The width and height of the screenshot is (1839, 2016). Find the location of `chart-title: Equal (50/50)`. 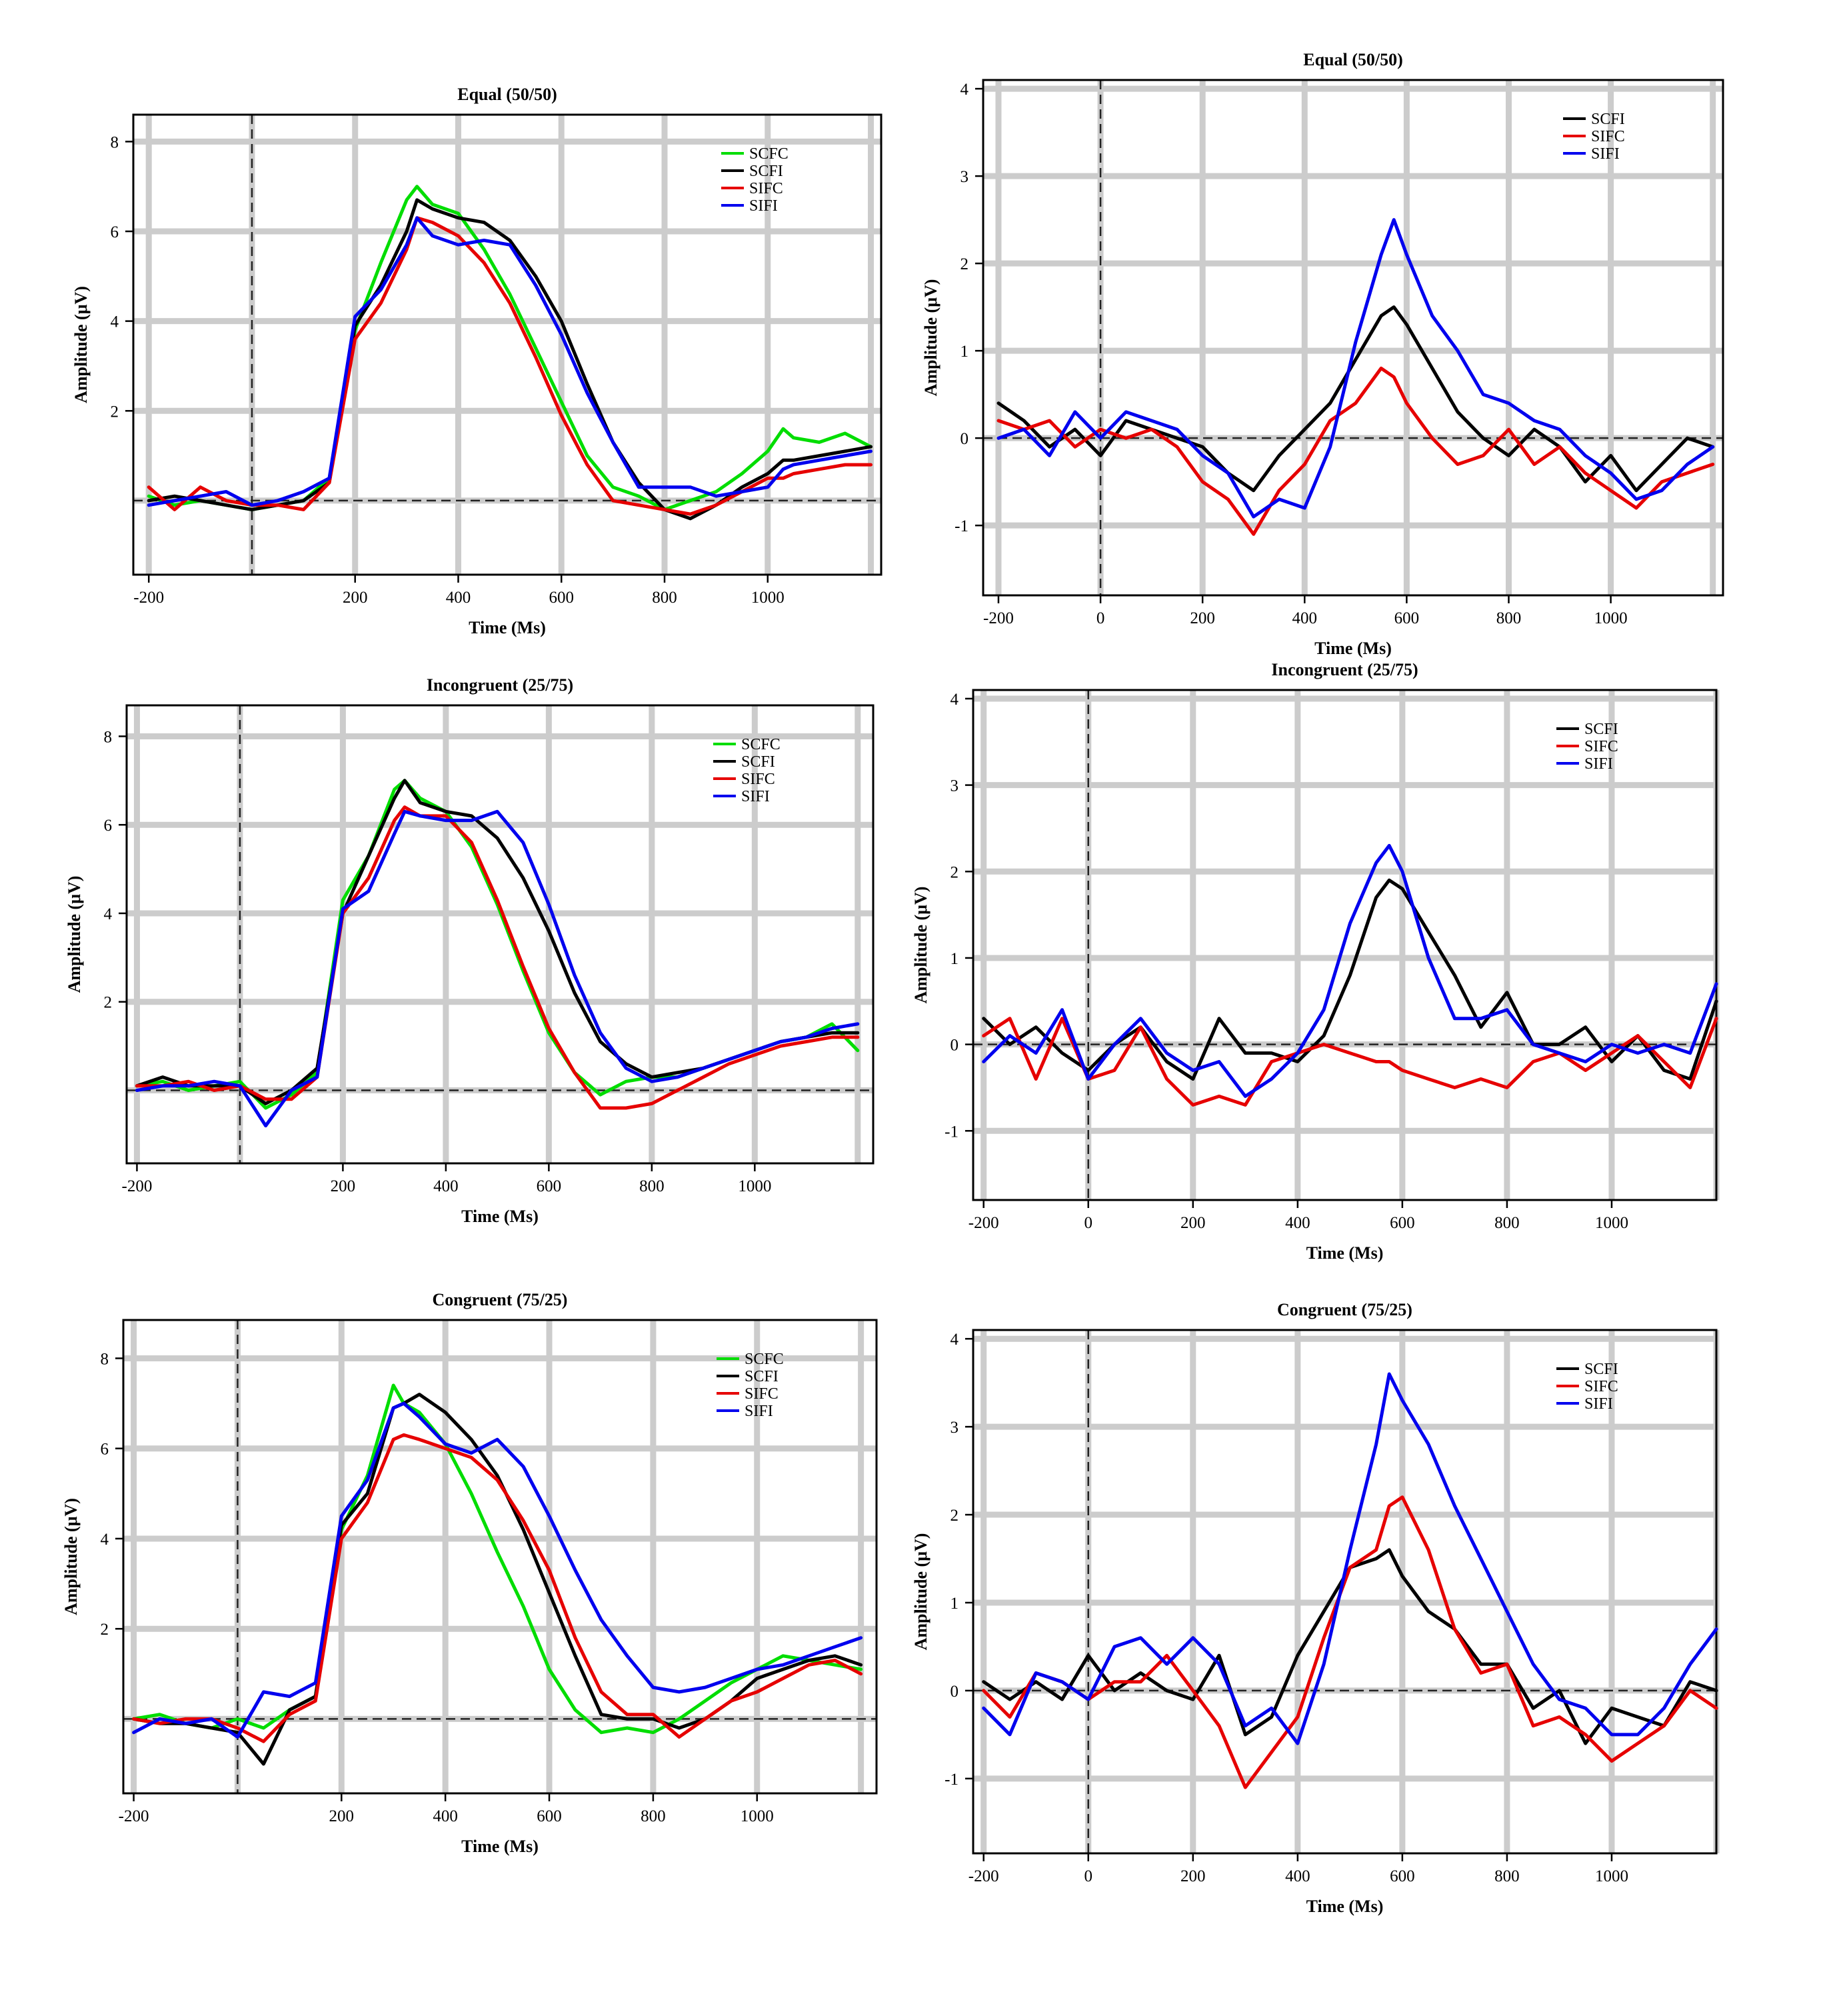

chart-title: Equal (50/50) is located at coordinates (507, 94).